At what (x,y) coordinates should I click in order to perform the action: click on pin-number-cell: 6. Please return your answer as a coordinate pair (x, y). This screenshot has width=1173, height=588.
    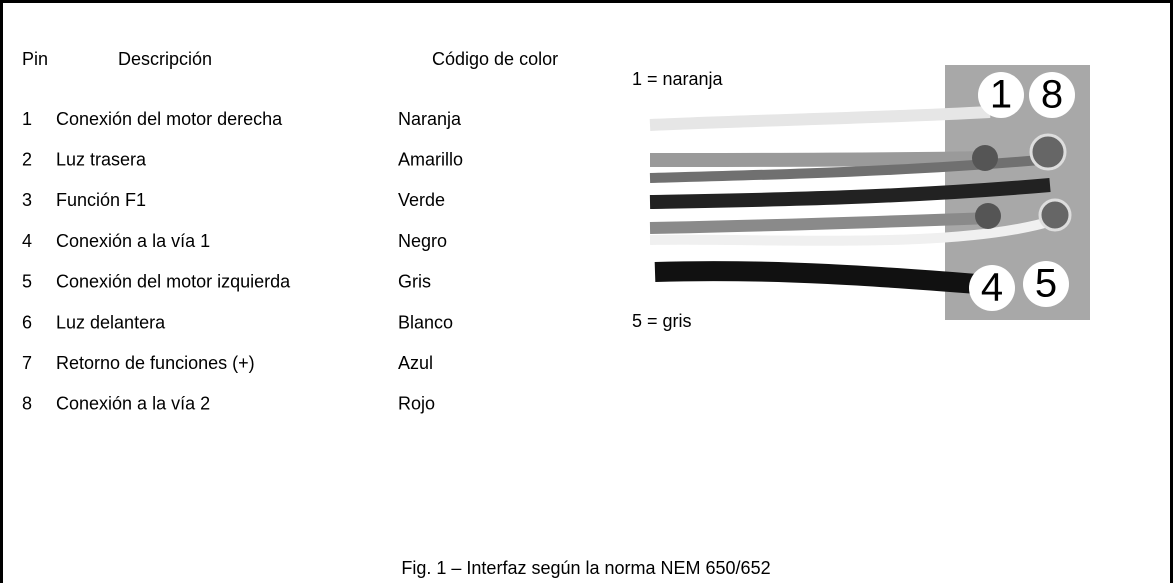
    Looking at the image, I should click on (27, 322).